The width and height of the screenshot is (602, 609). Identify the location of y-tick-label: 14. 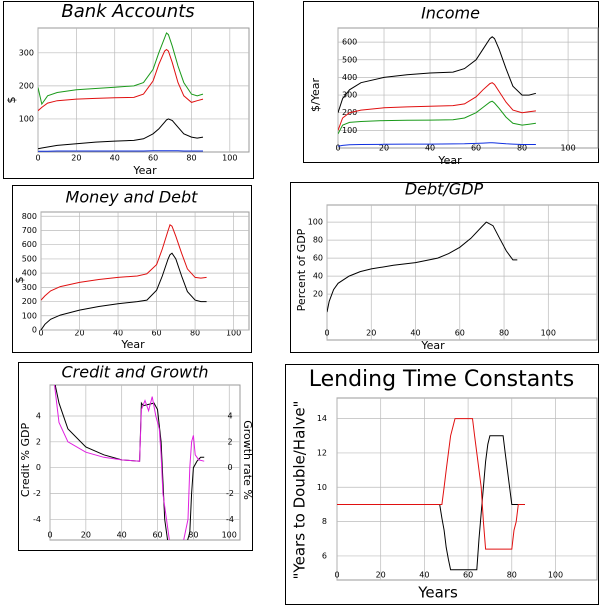
(322, 418).